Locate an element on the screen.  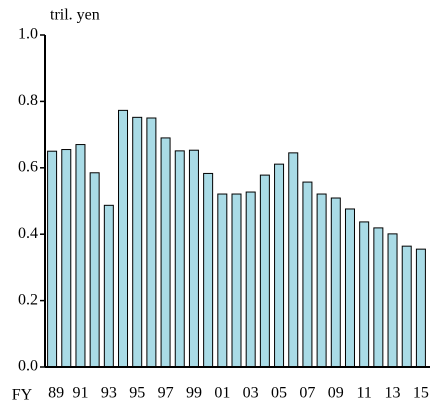
x-tick-label: 91 is located at coordinates (80, 393).